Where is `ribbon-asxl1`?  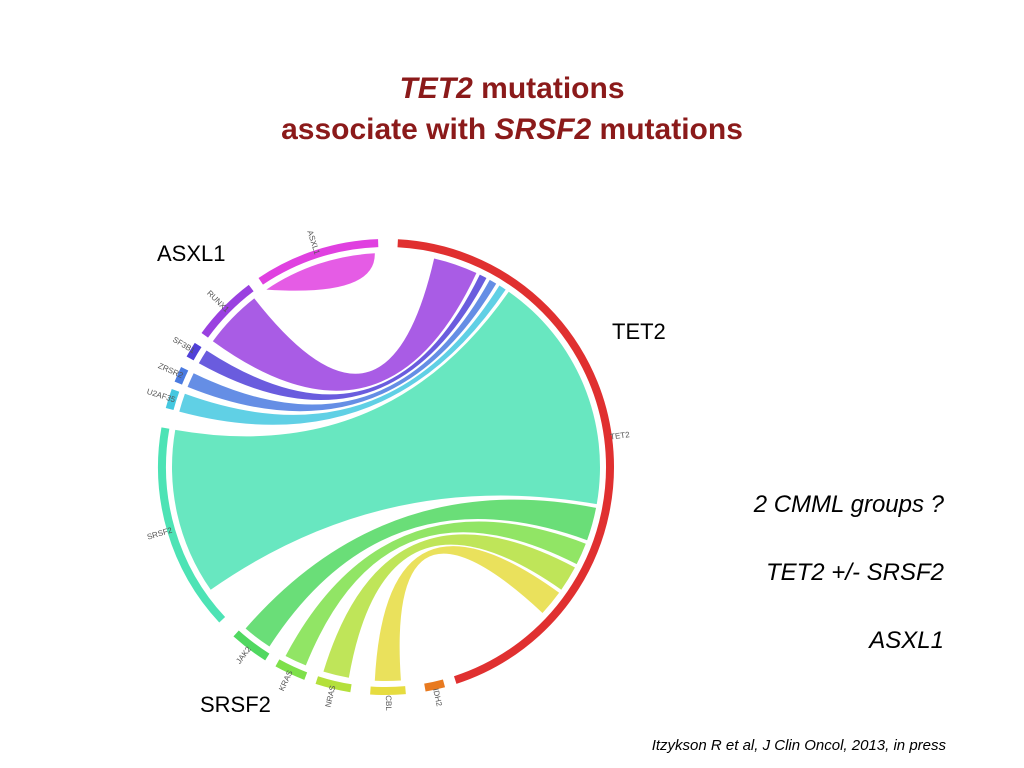 ribbon-asxl1 is located at coordinates (320, 272).